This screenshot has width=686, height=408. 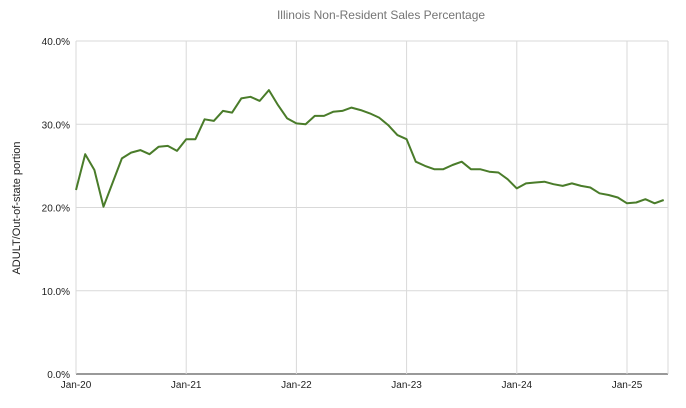 I want to click on y-tick-label: 10.0%, so click(x=56, y=292).